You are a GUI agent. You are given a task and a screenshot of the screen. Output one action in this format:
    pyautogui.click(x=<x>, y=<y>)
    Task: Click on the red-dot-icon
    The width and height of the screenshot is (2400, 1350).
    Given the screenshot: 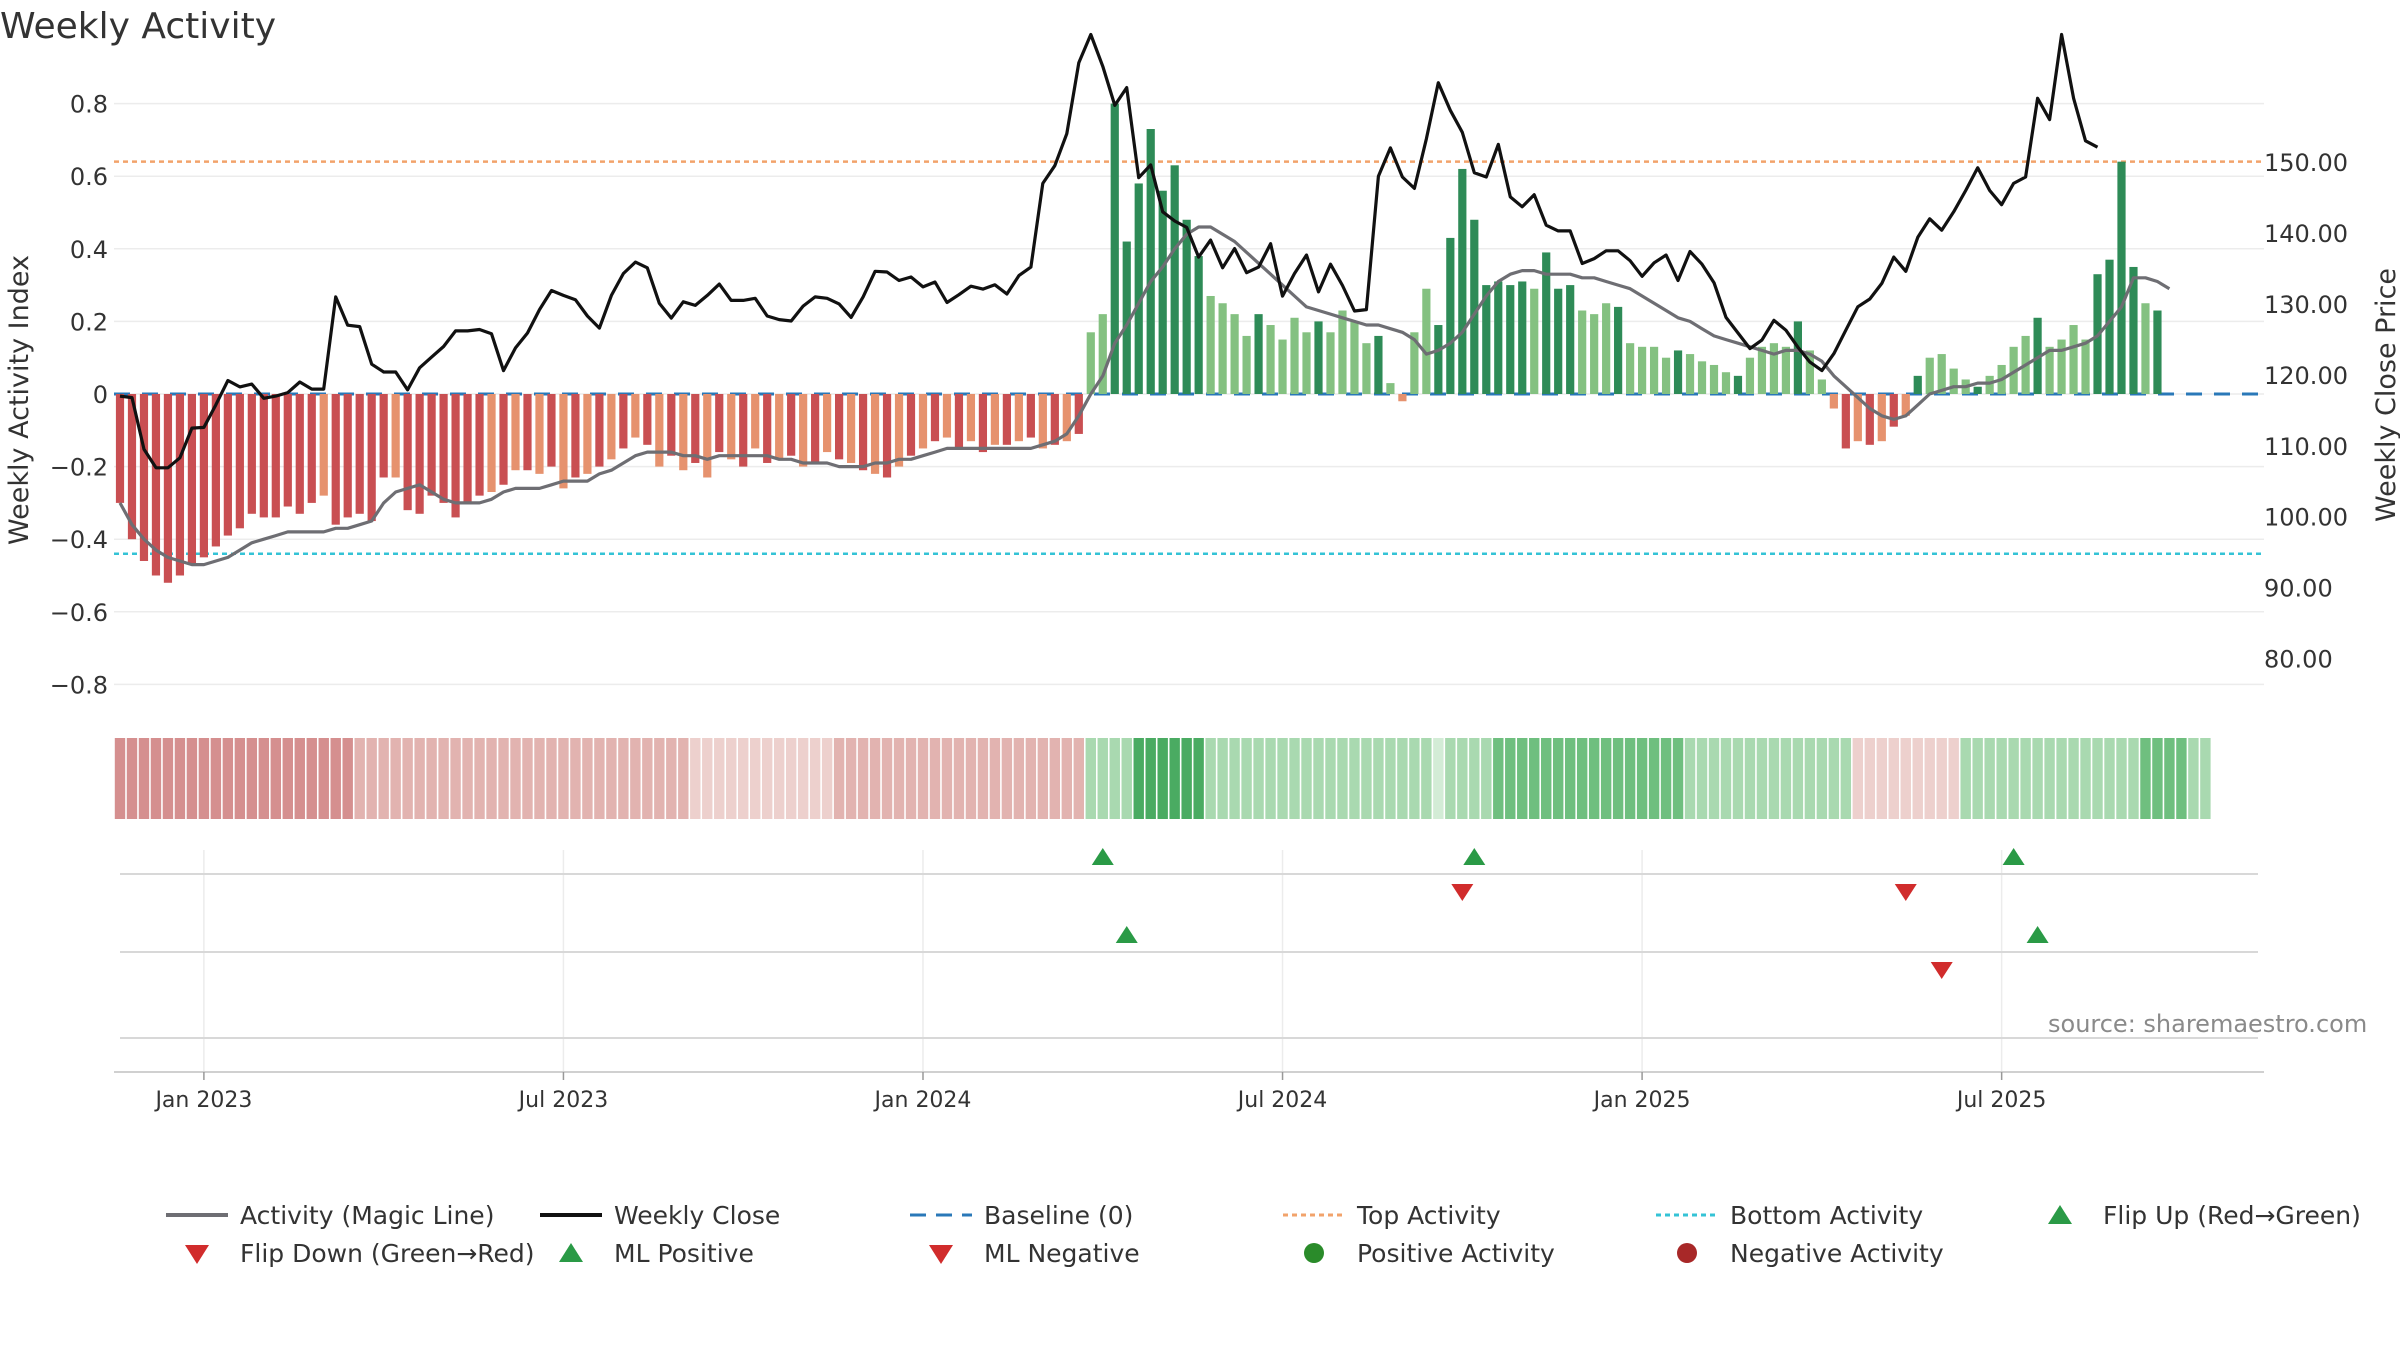 What is the action you would take?
    pyautogui.click(x=1687, y=1253)
    